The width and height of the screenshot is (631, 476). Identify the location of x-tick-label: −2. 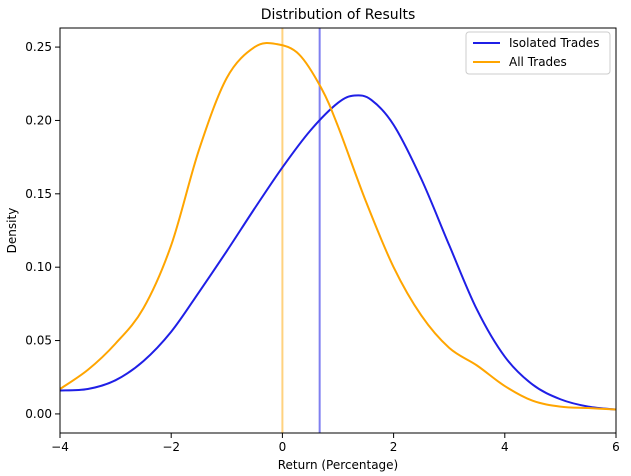
(171, 447).